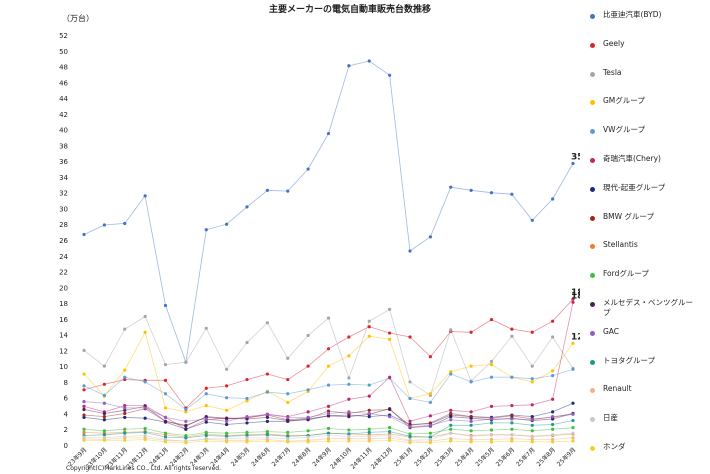  What do you see at coordinates (628, 216) in the screenshot?
I see `legend-label: BMW グループ` at bounding box center [628, 216].